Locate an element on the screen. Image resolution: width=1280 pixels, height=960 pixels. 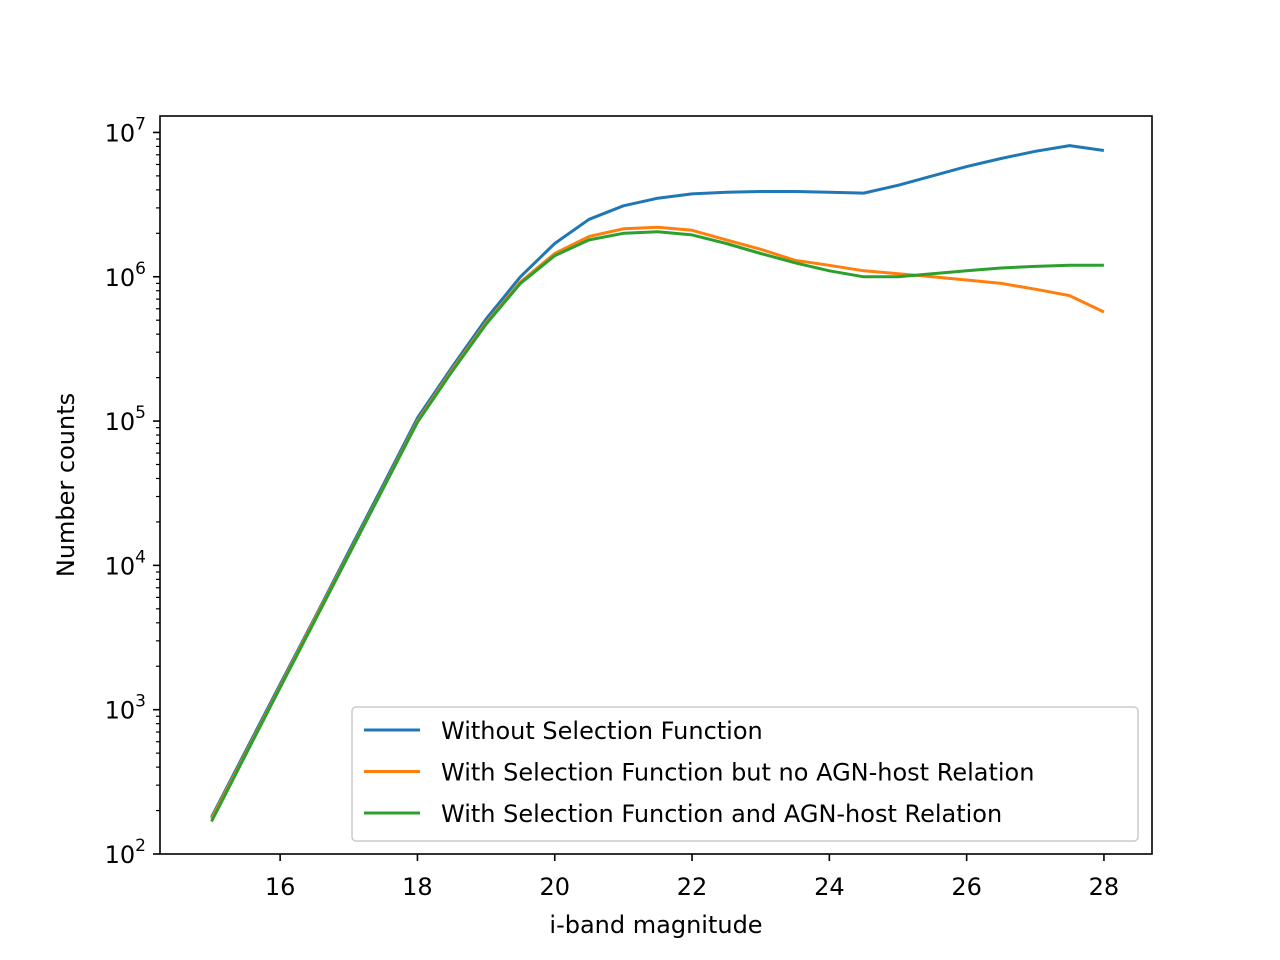
y-axis: 10² 10³ 10⁴ 10⁵ 10⁶ 10⁷ is located at coordinates (132, 491).